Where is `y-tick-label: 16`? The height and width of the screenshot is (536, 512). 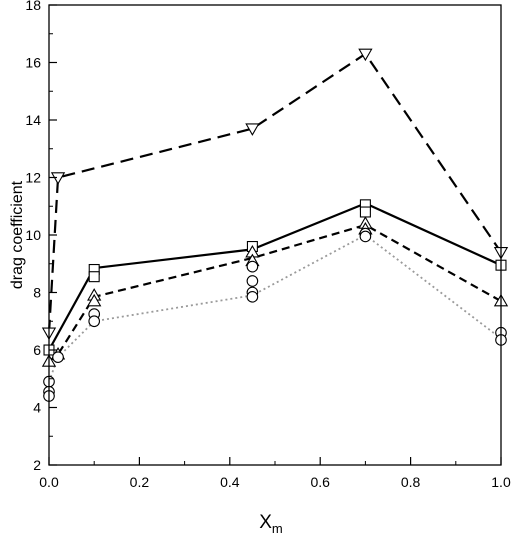
y-tick-label: 16 is located at coordinates (33, 63).